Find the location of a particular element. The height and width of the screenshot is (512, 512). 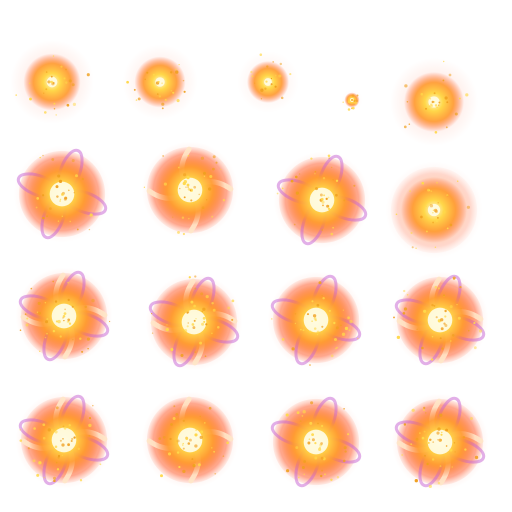

orb-frame-9-graphic is located at coordinates (434, 210).